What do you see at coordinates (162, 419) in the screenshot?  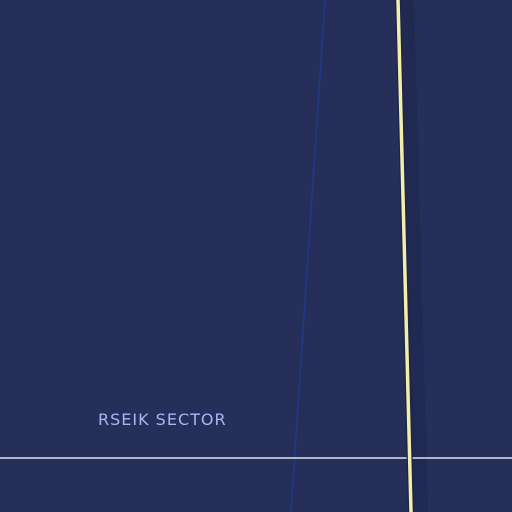 I see `sector-label: RSEIK SECTOR` at bounding box center [162, 419].